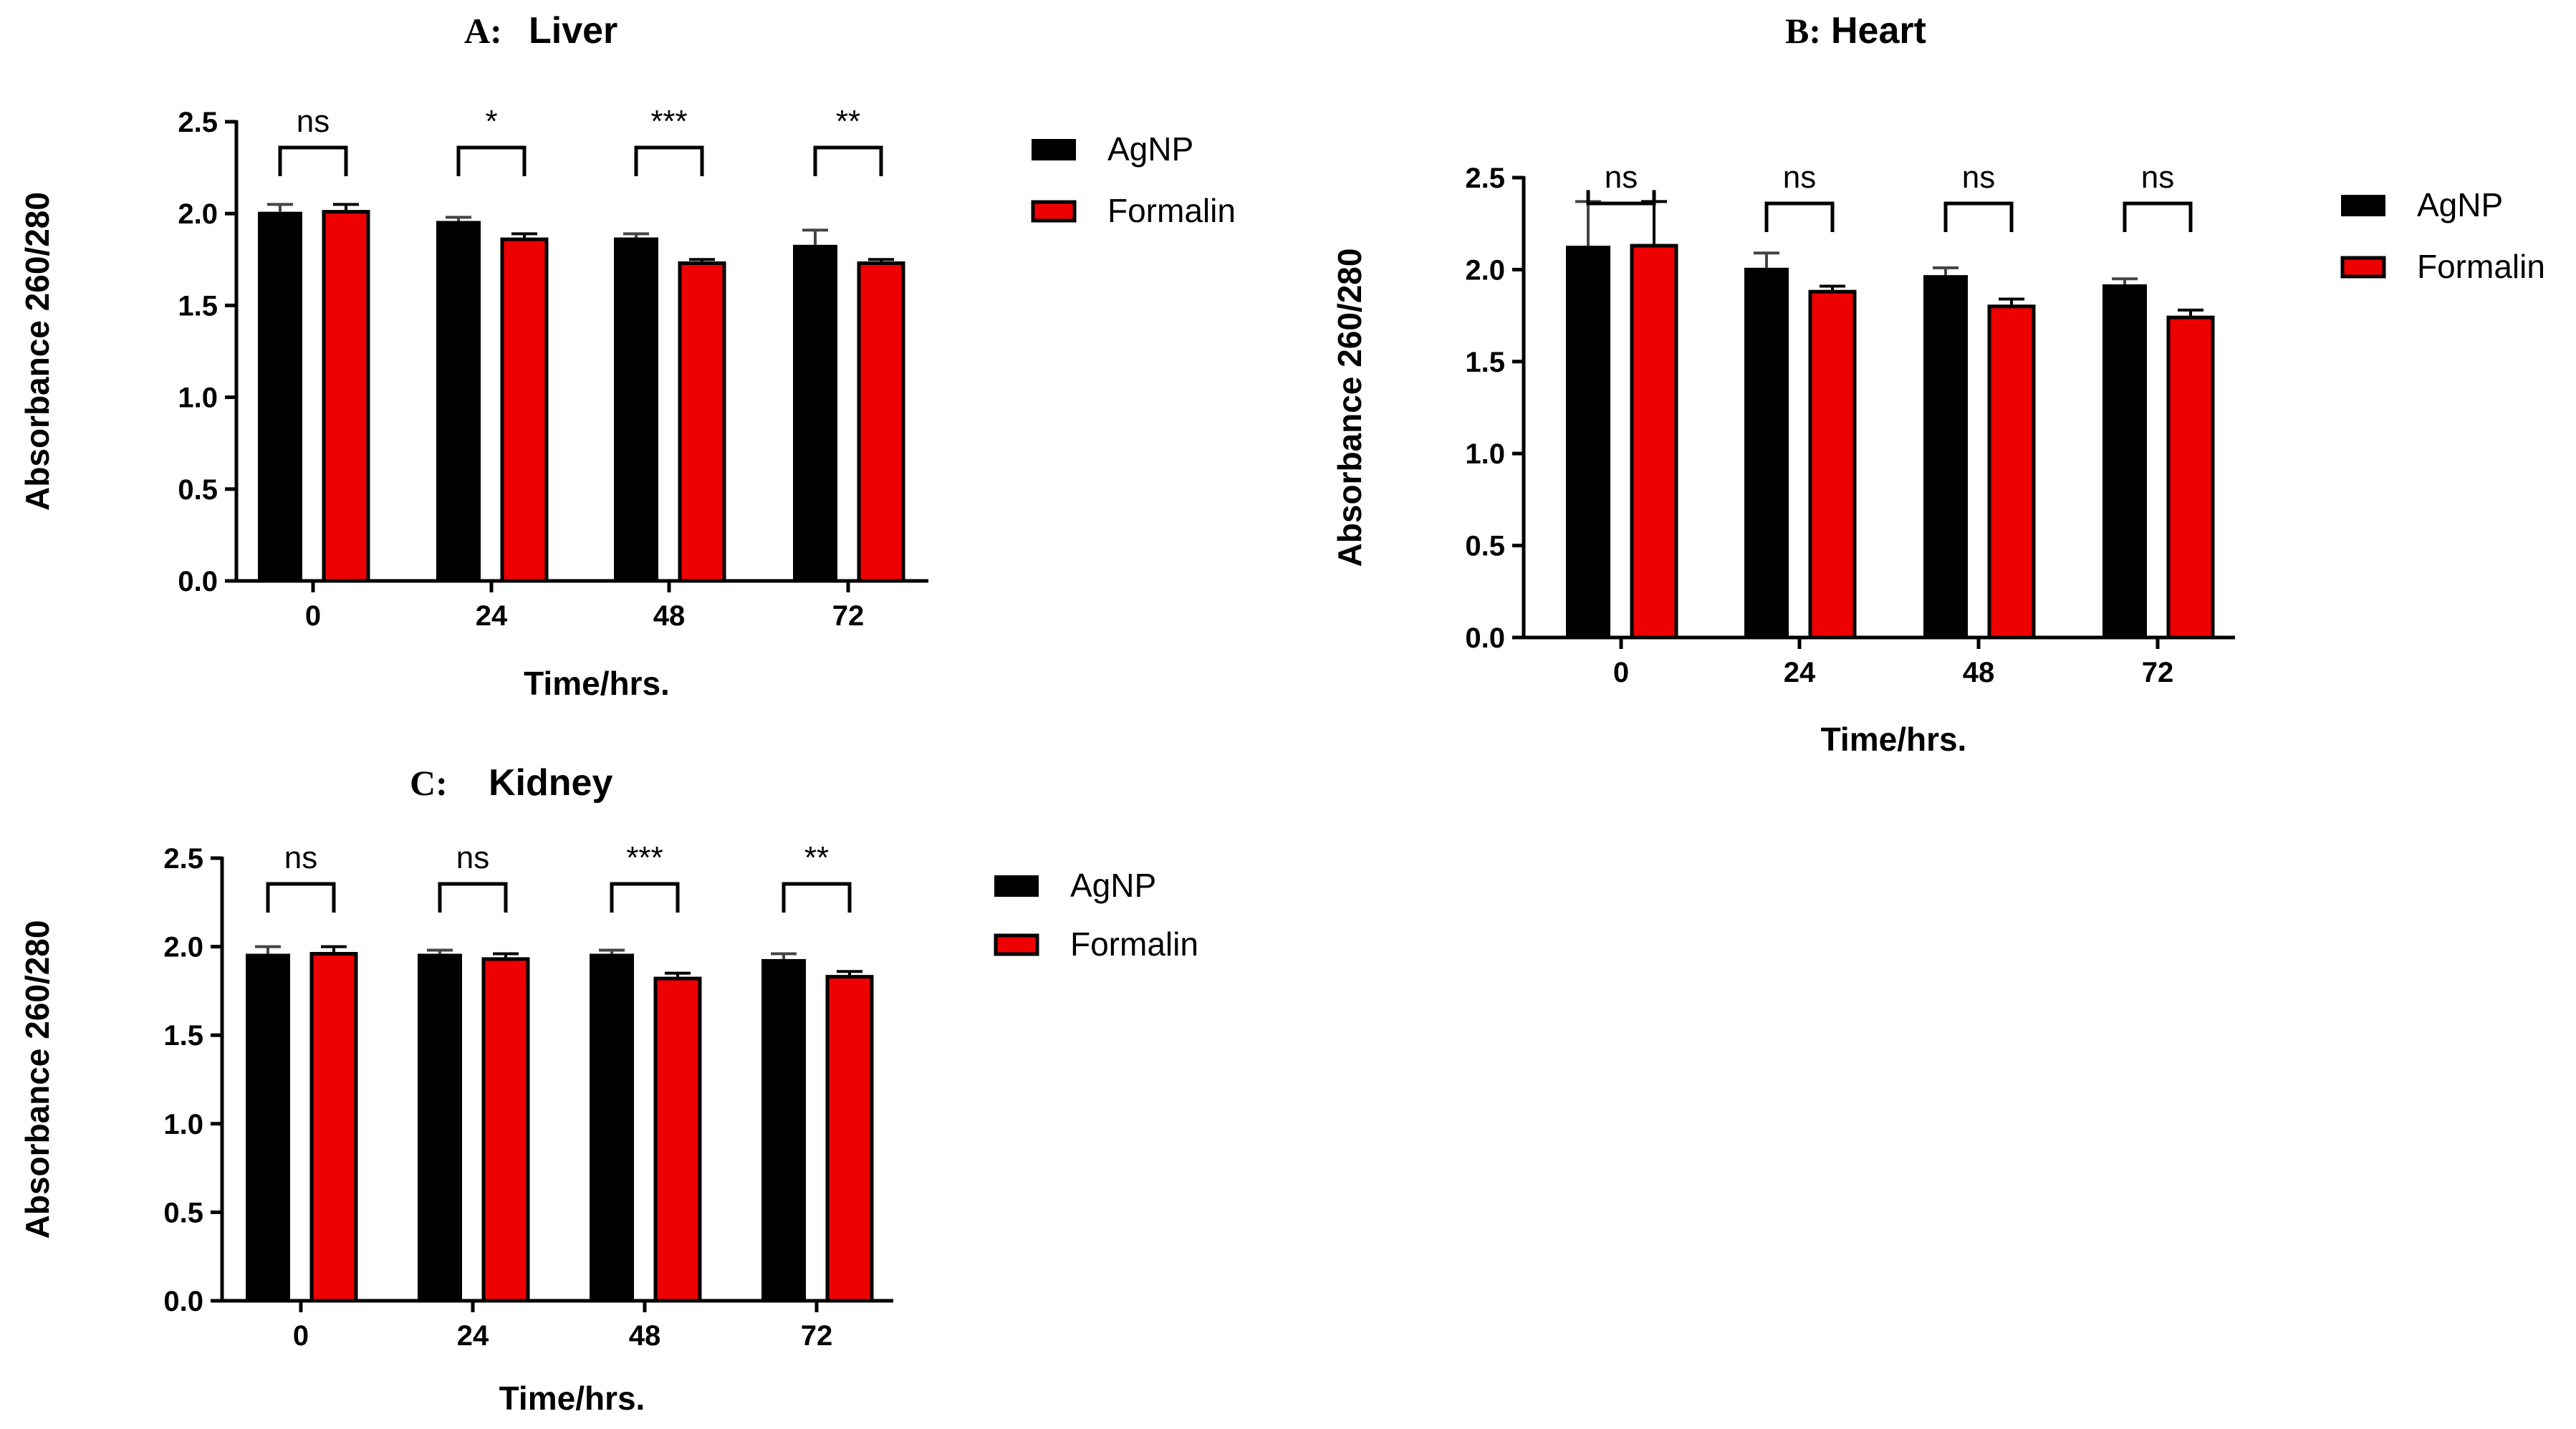 The width and height of the screenshot is (2576, 1429). What do you see at coordinates (550, 783) in the screenshot?
I see `panel-title: Kidney` at bounding box center [550, 783].